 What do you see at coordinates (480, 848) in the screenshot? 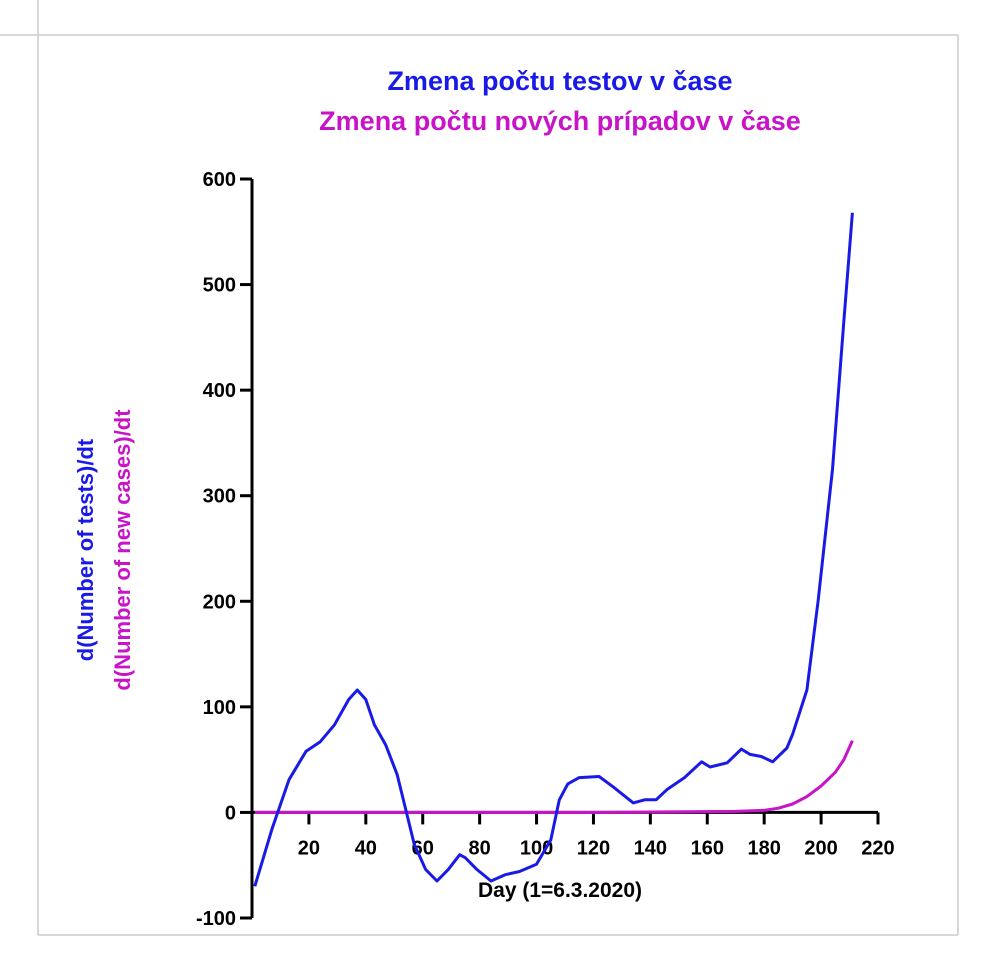
I see `x-tick-label: 80` at bounding box center [480, 848].